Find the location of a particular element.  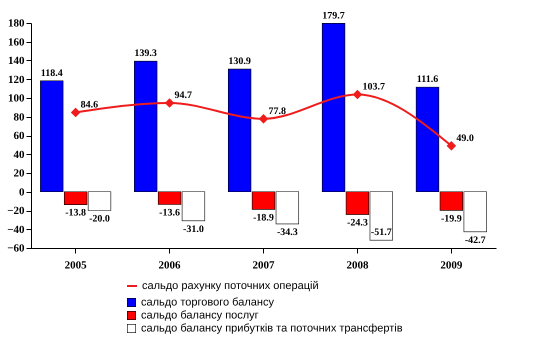

data-label: -24.3 is located at coordinates (357, 223).